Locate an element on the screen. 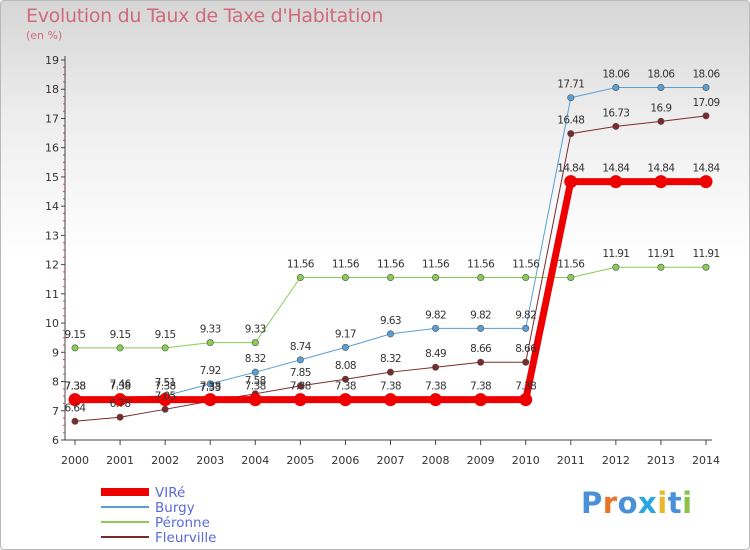  data-label: 7.05 is located at coordinates (165, 396).